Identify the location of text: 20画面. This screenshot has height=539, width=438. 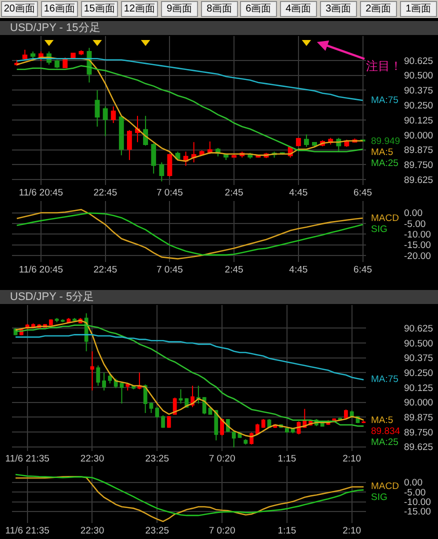
(19, 9).